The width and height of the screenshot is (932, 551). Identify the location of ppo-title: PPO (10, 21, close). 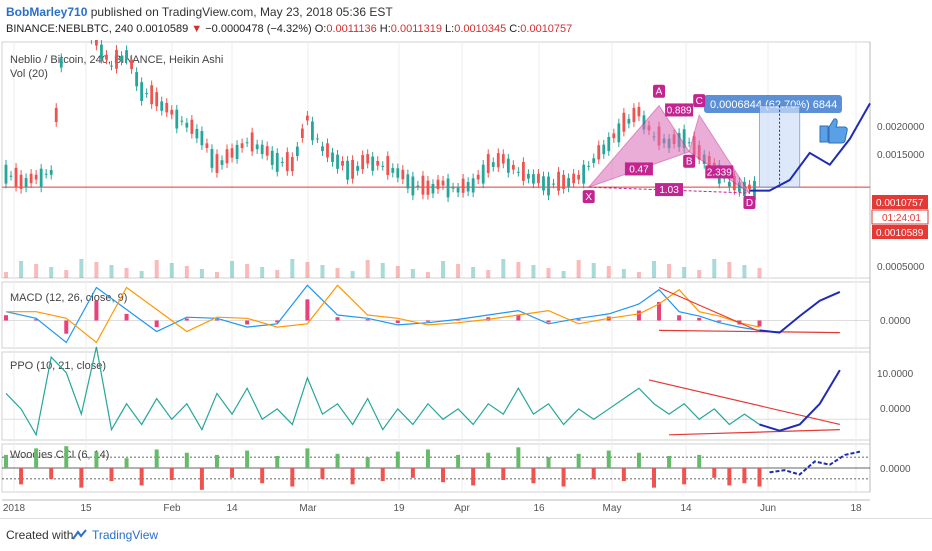
(58, 366).